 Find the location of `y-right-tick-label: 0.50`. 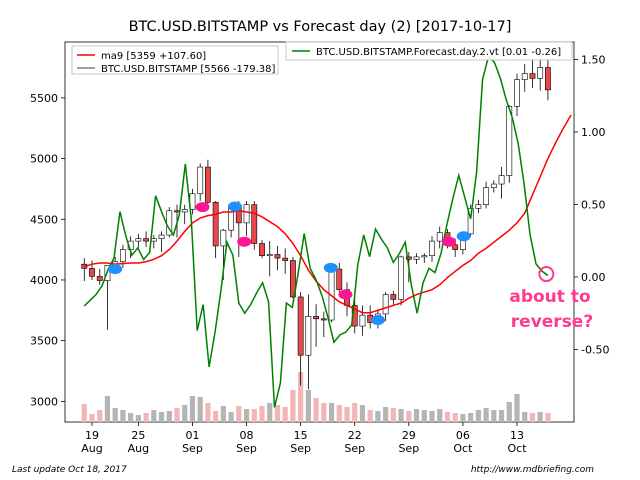

y-right-tick-label: 0.50 is located at coordinates (593, 204).